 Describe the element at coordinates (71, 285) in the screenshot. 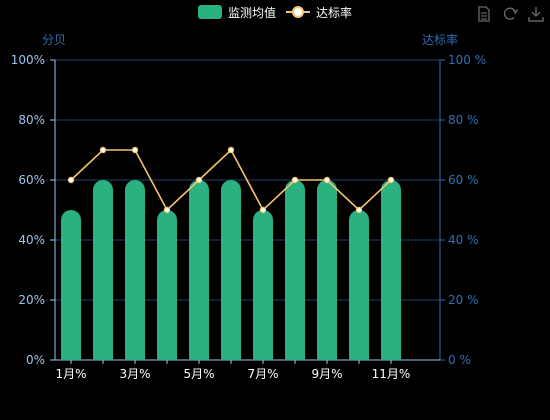

I see `bar-1月%` at that location.